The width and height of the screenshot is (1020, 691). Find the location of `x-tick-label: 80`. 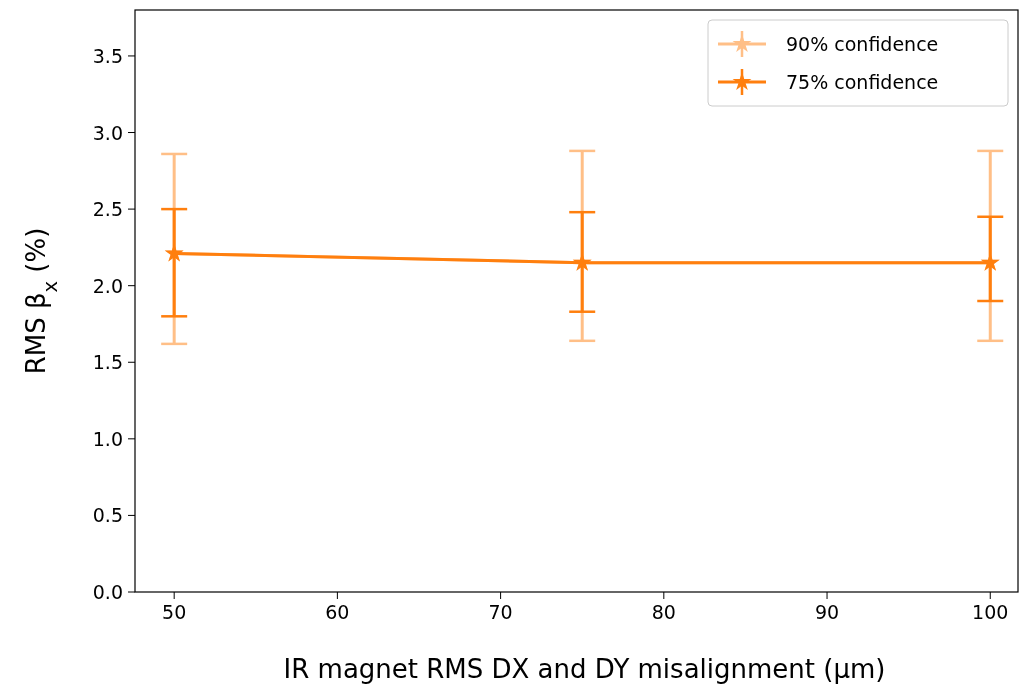

x-tick-label: 80 is located at coordinates (663, 612).